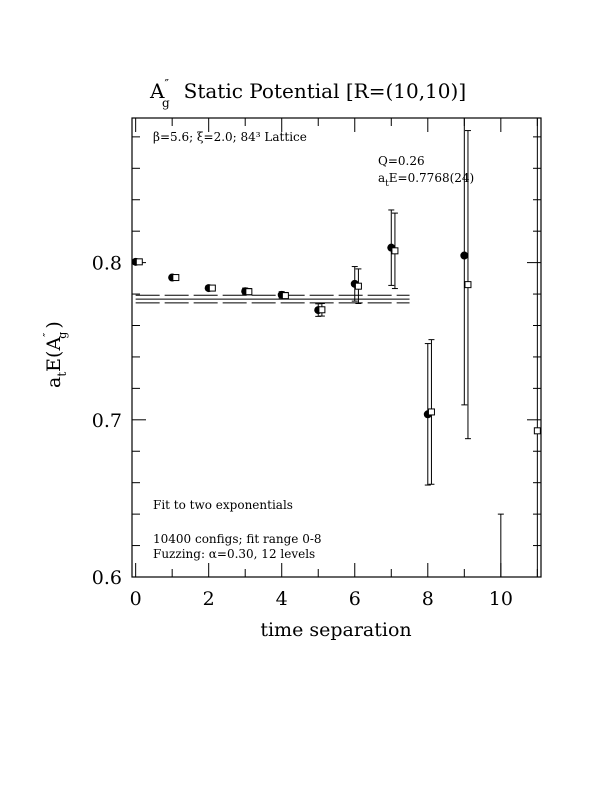 This screenshot has width=612, height=792. Describe the element at coordinates (401, 161) in the screenshot. I see `q-annotation: Q=0.26` at that location.